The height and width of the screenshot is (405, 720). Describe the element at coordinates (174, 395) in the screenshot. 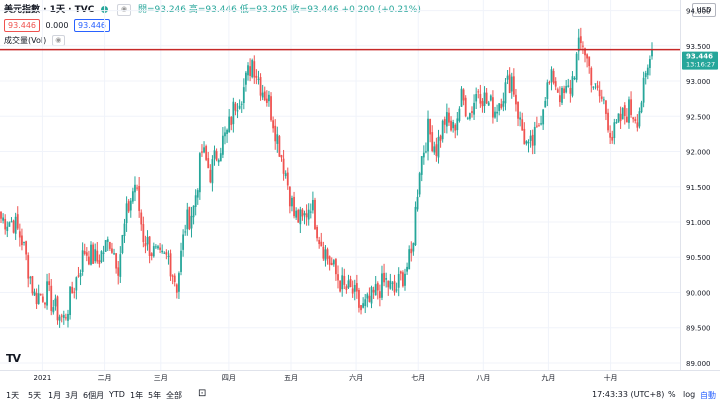

I see `range-all-button: 全部` at that location.